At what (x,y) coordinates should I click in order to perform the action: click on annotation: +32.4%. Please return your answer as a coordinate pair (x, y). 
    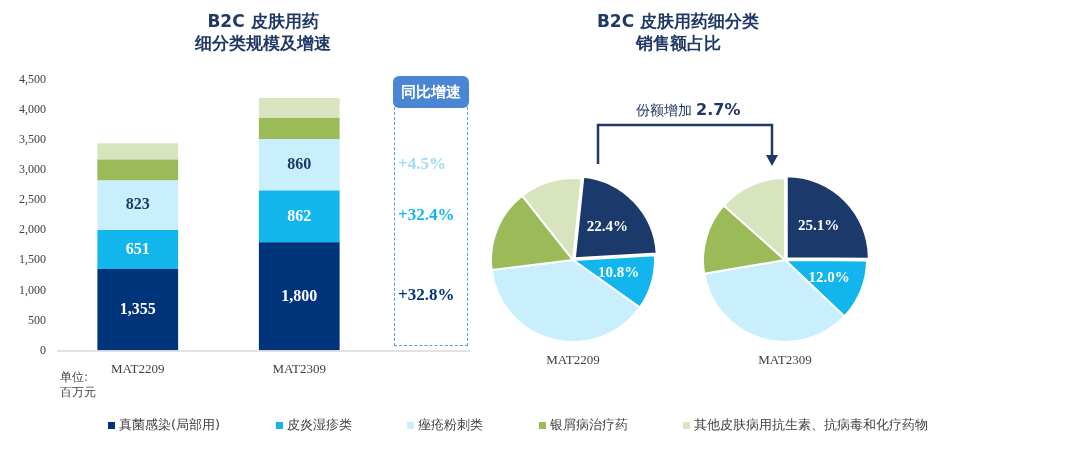
    Looking at the image, I should click on (426, 216).